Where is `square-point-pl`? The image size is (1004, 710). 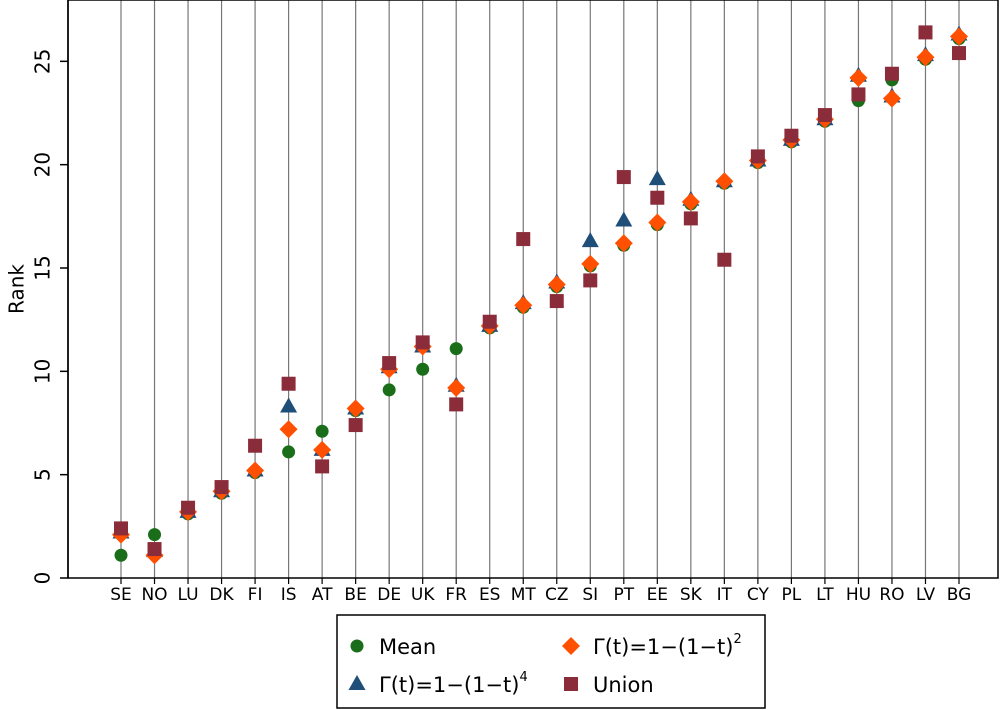
square-point-pl is located at coordinates (791, 135).